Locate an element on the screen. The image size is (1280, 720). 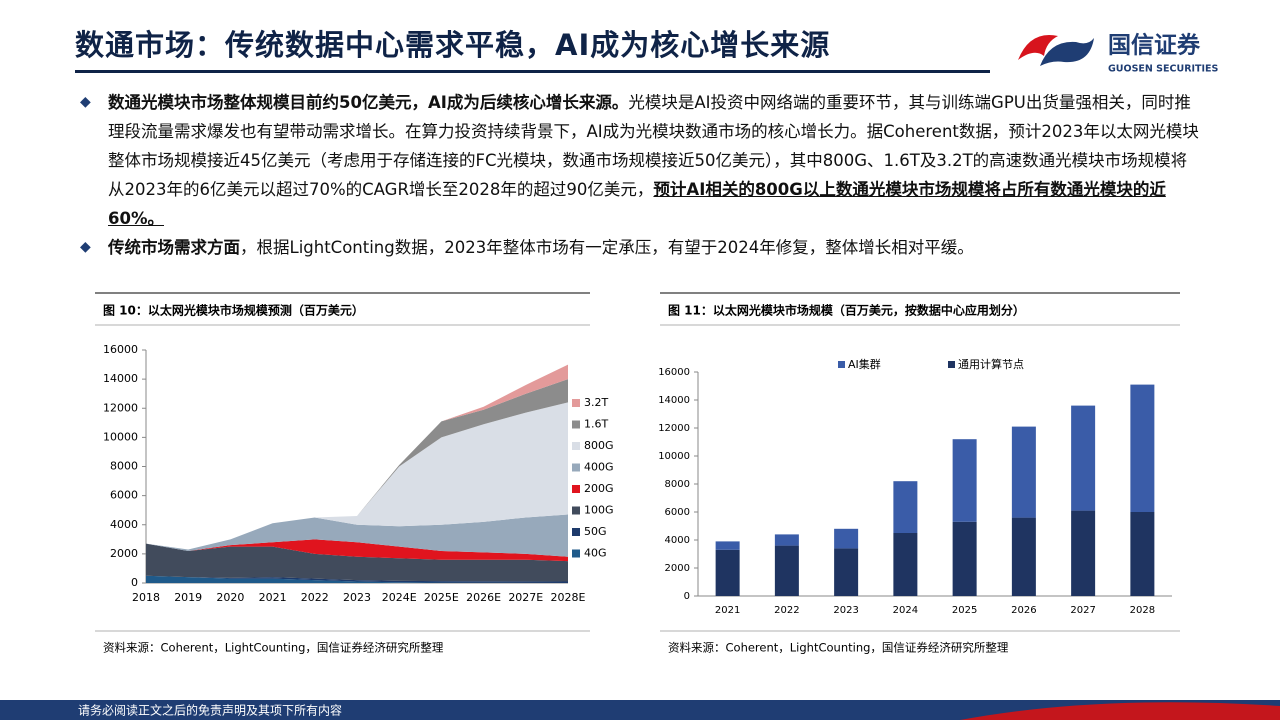
x-tick-label: 2027 is located at coordinates (1082, 610).